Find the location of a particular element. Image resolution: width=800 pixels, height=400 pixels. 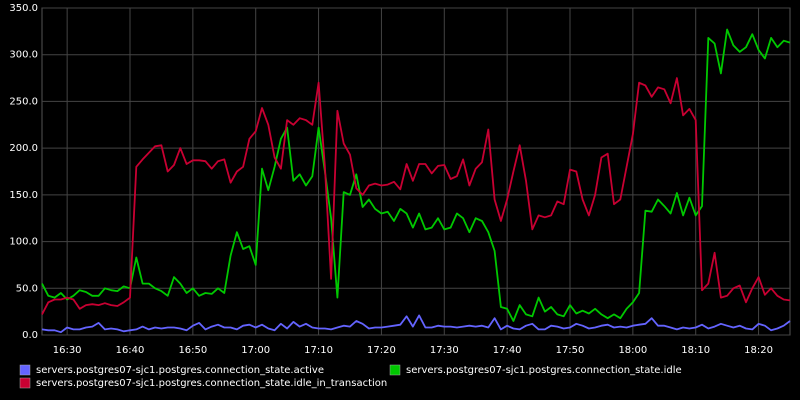

y-tick-label: 250.0 is located at coordinates (23, 101).